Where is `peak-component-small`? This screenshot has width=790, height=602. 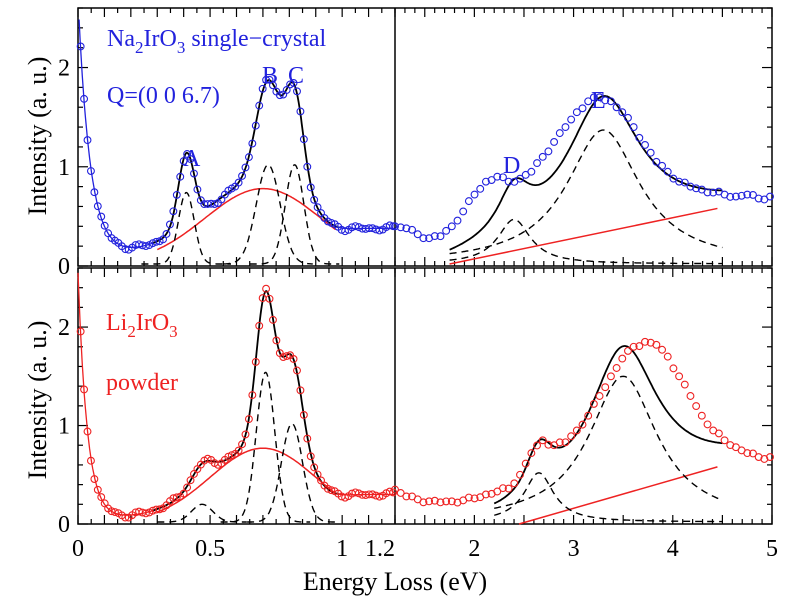
peak-component-small is located at coordinates (202, 513).